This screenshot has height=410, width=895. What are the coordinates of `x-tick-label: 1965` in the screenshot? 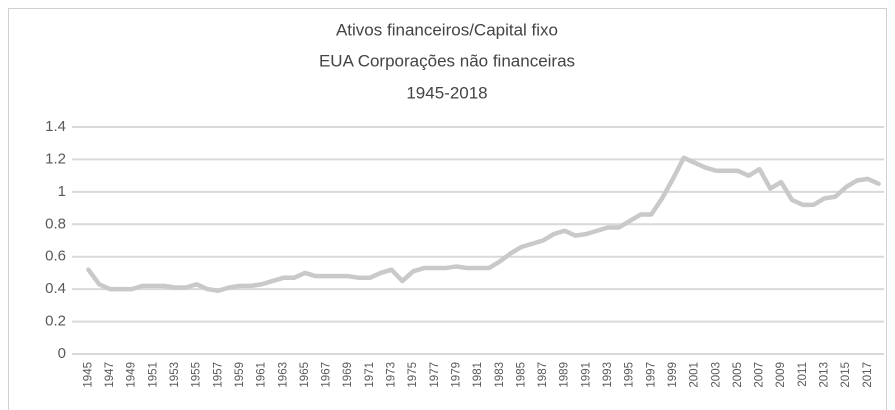 It's located at (305, 375).